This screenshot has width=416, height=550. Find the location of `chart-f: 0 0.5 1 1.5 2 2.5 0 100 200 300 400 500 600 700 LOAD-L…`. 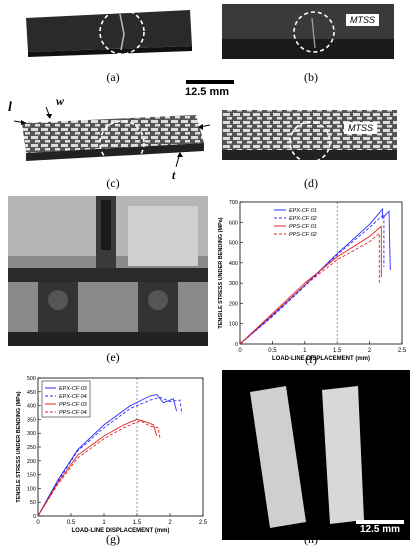

chart-f: 0 0.5 1 1.5 2 2.5 0 100 200 300 400 500 600 700 LOAD-L… is located at coordinates (312, 281).